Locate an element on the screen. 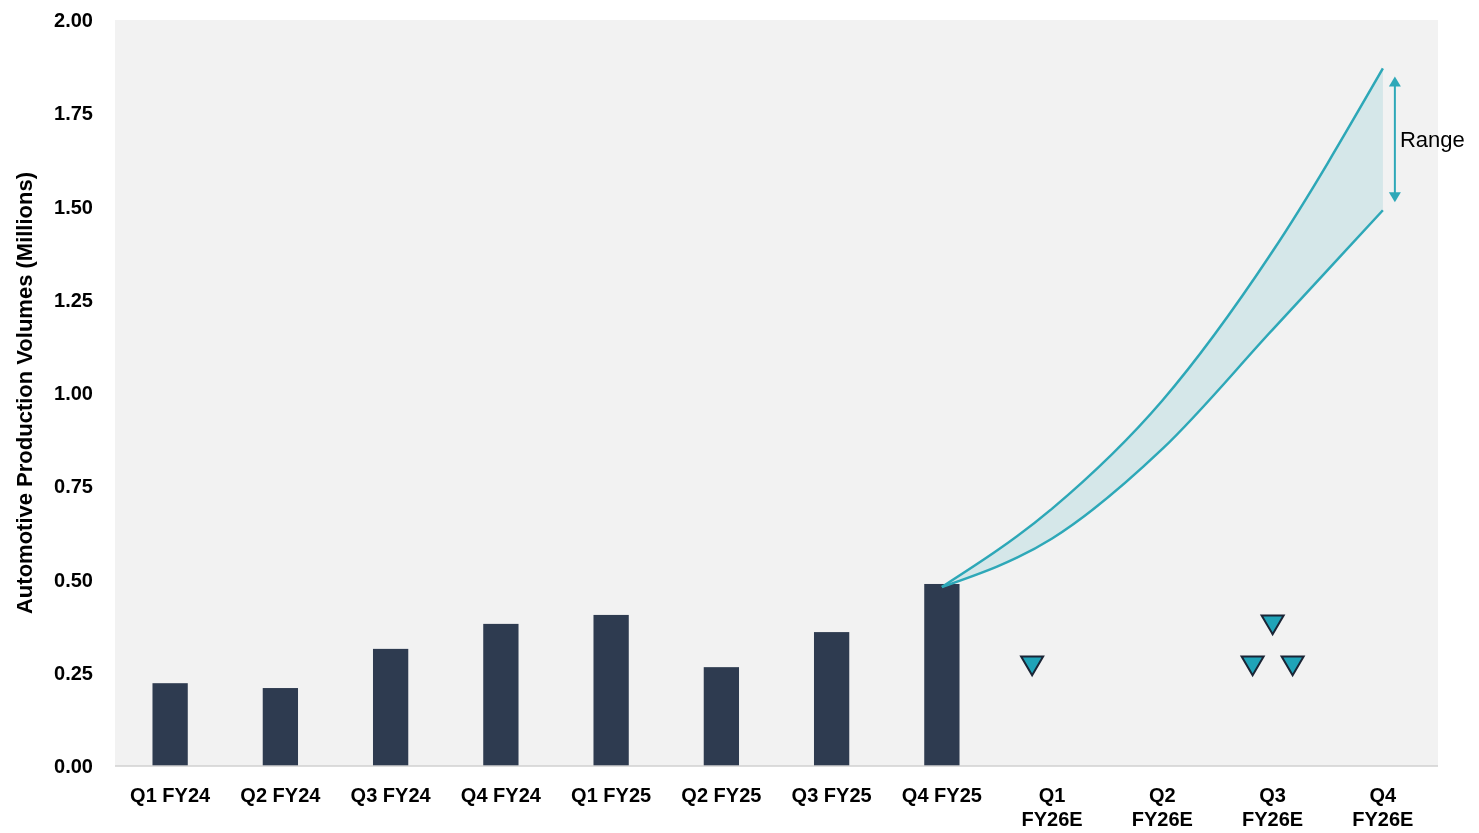  x-tick-label: Q2 FY24 is located at coordinates (281, 795).